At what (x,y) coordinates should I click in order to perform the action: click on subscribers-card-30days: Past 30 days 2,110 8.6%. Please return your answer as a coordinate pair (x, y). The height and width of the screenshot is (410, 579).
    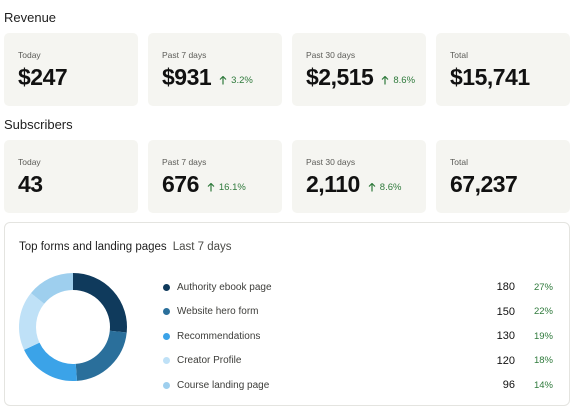
    Looking at the image, I should click on (359, 176).